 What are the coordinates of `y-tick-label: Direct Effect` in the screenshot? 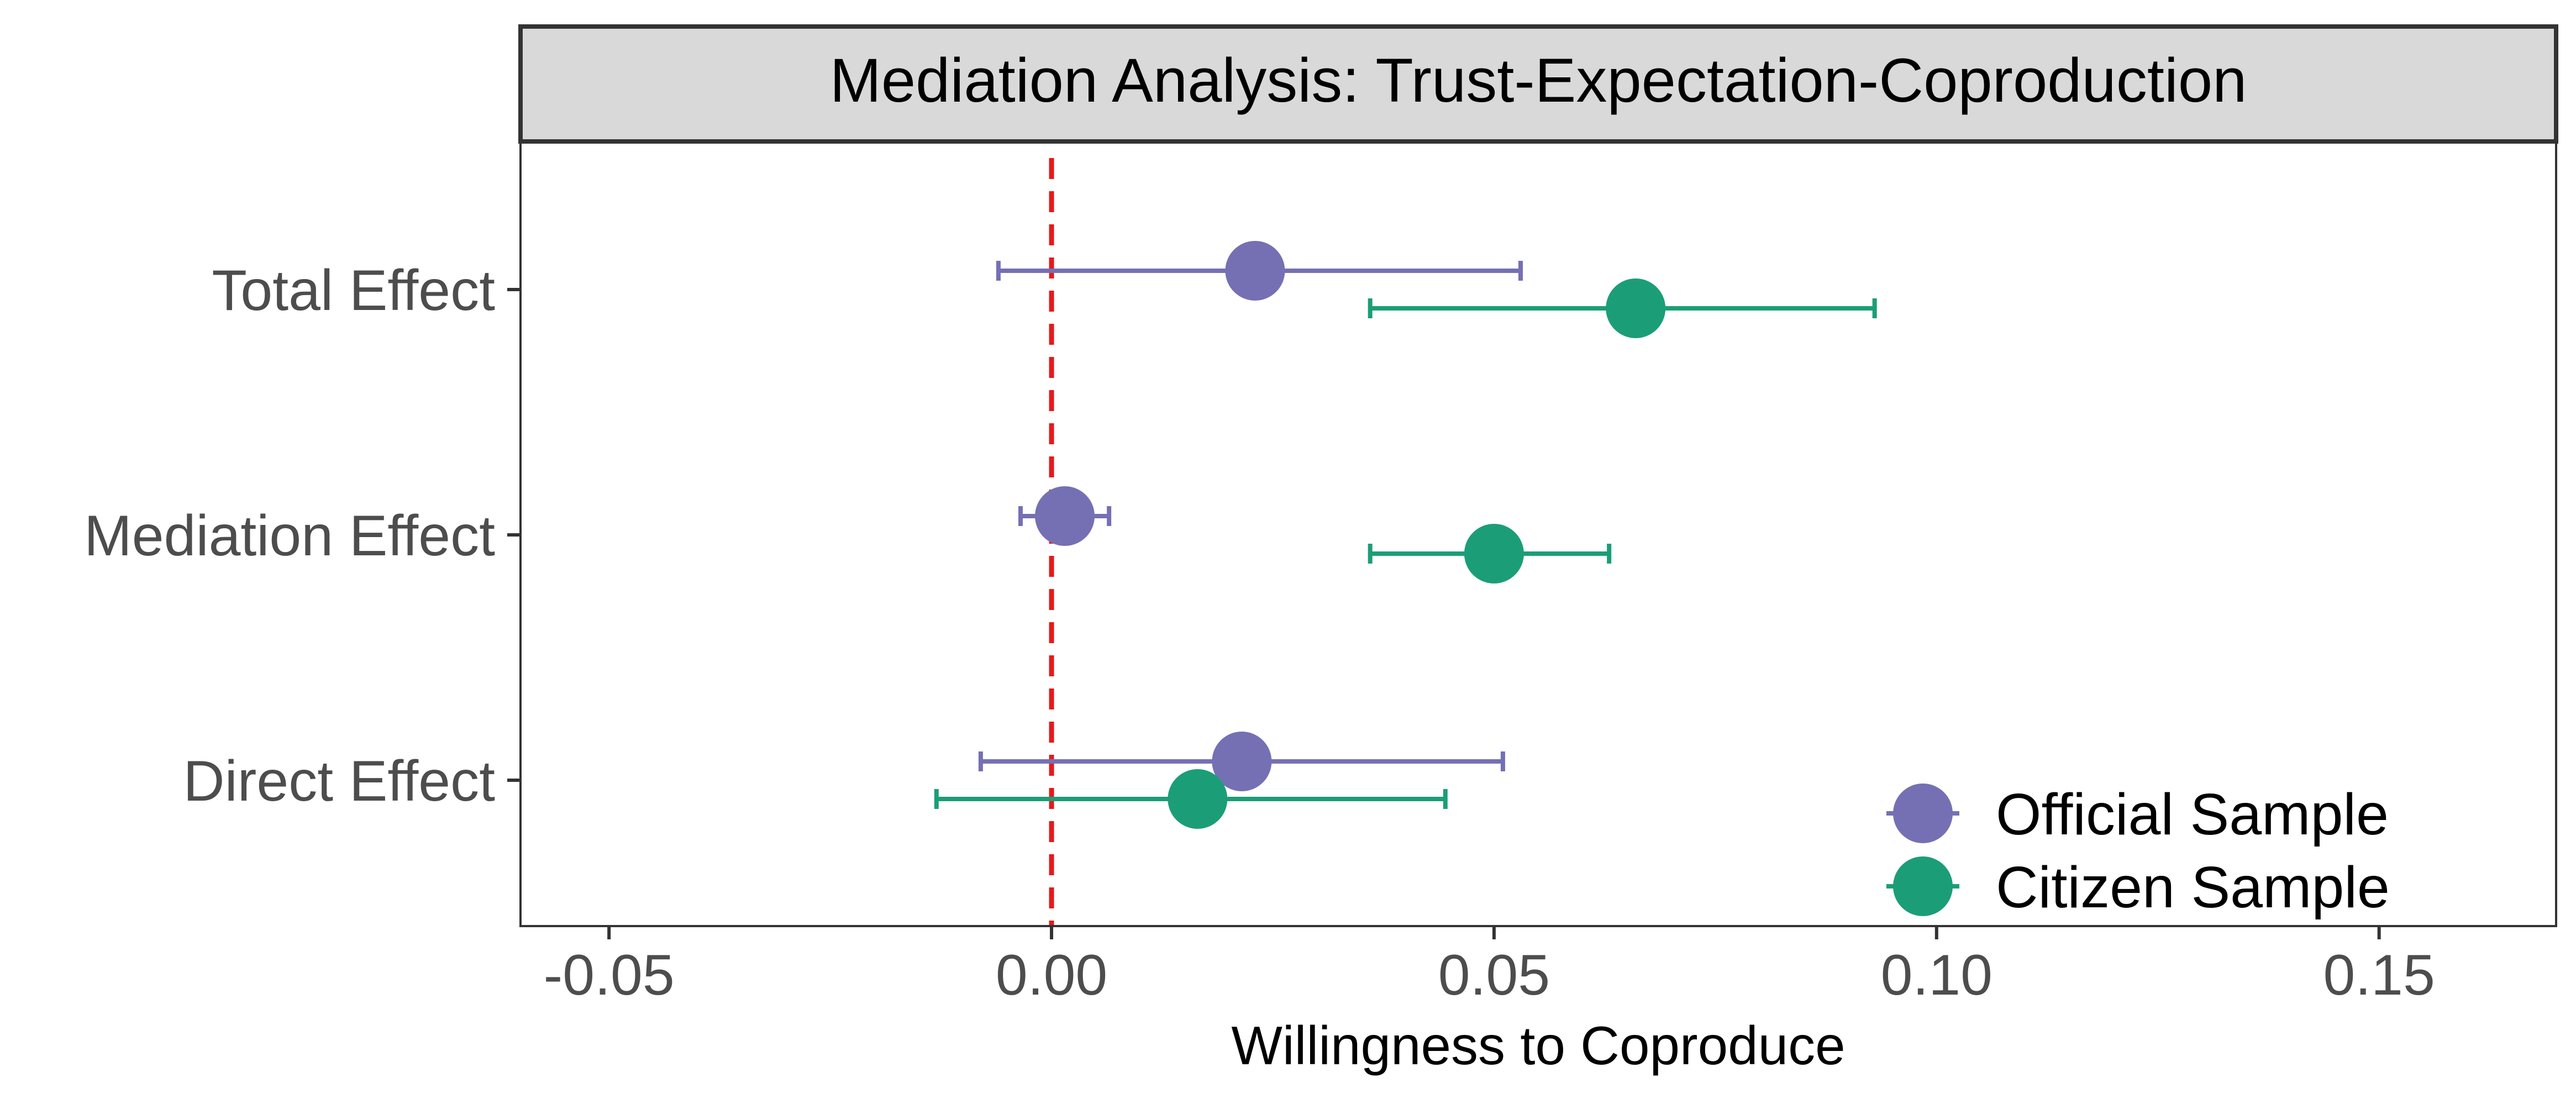 It's located at (339, 781).